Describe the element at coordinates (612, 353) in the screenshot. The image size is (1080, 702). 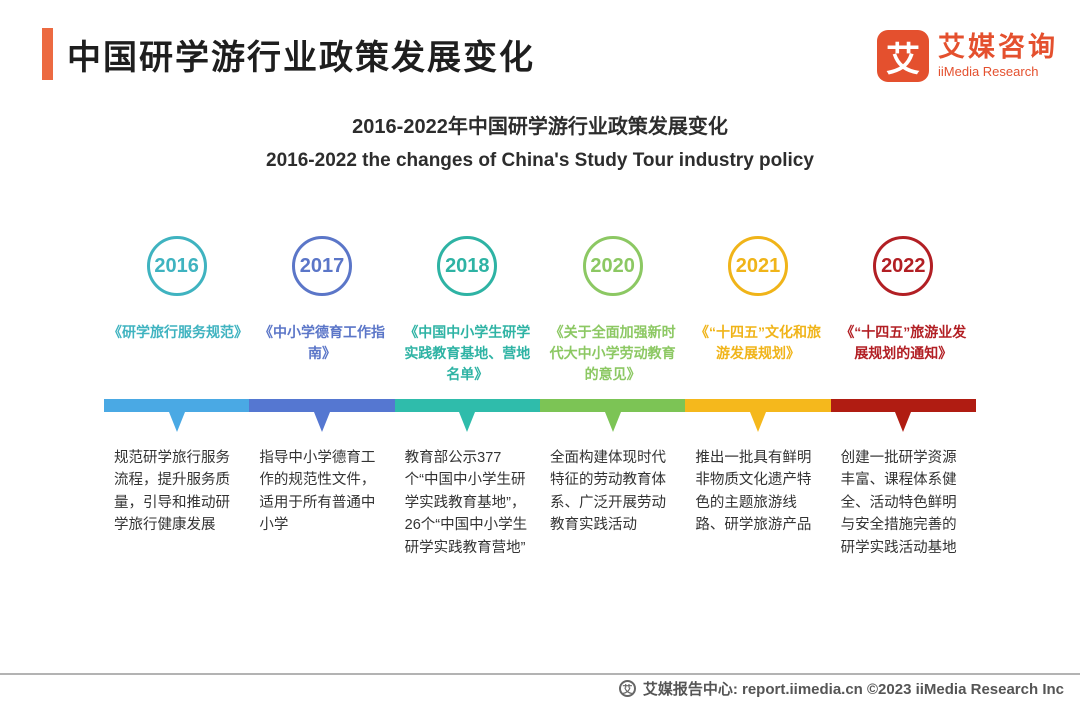
I see `policy-name-2020: 《关于全面加强新时代大中小学劳动教育的意见》` at that location.